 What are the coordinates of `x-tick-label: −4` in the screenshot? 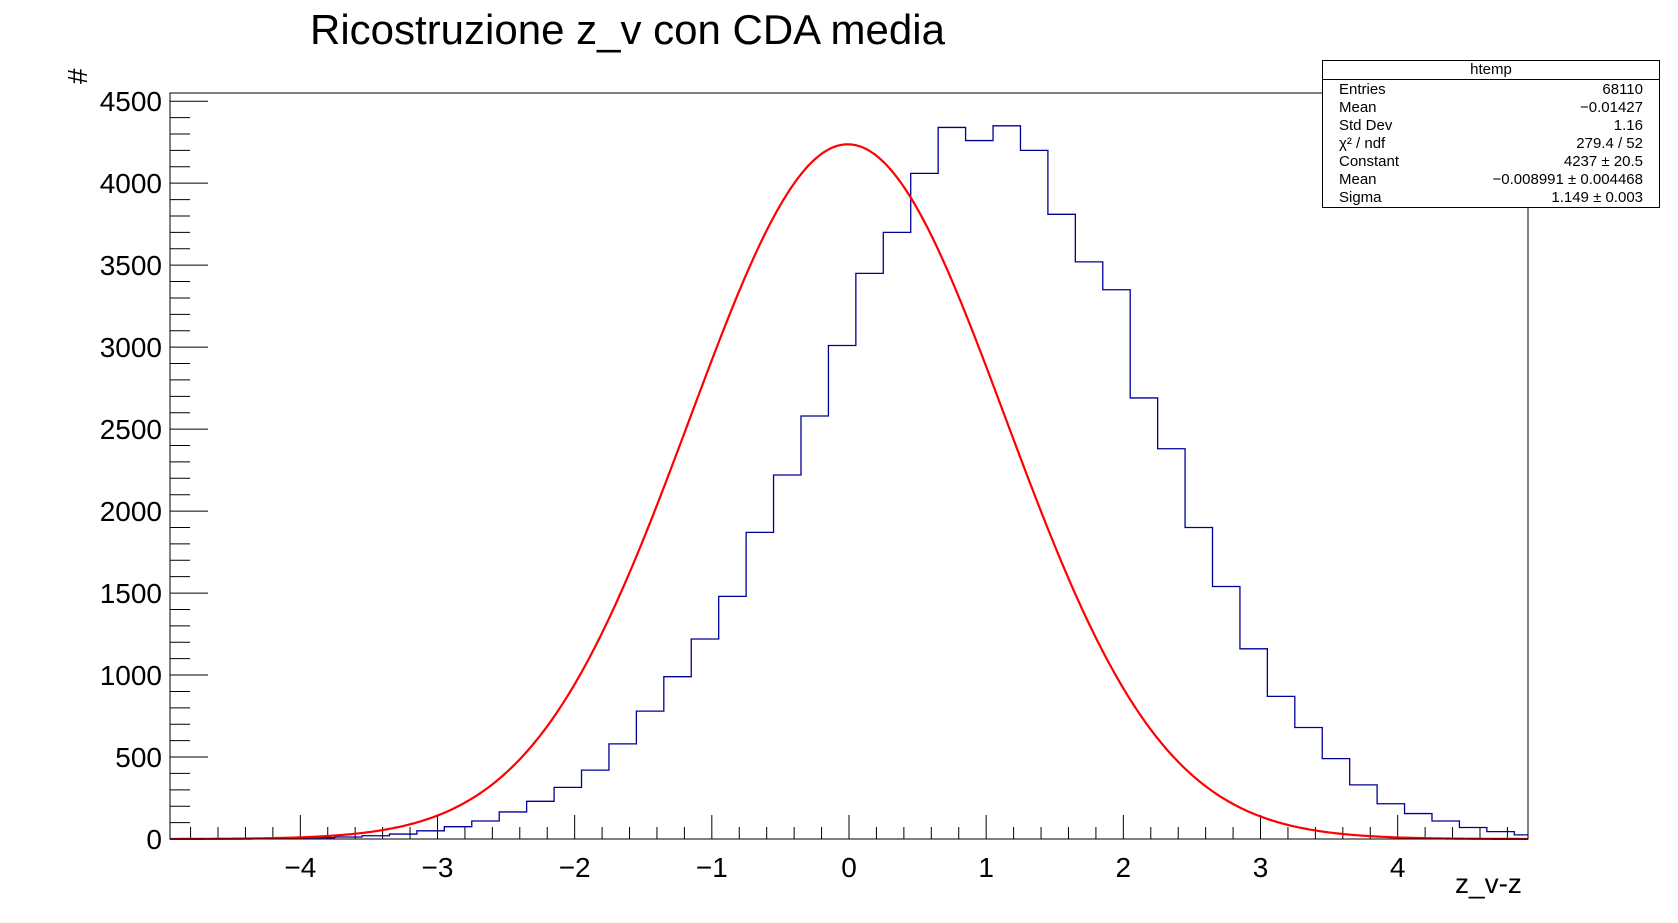 It's located at (300, 867).